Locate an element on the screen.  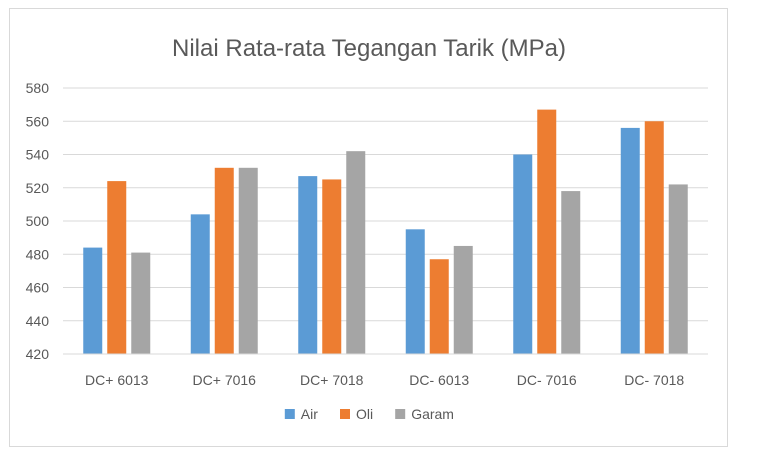
y-tick-label: 560 is located at coordinates (38, 121).